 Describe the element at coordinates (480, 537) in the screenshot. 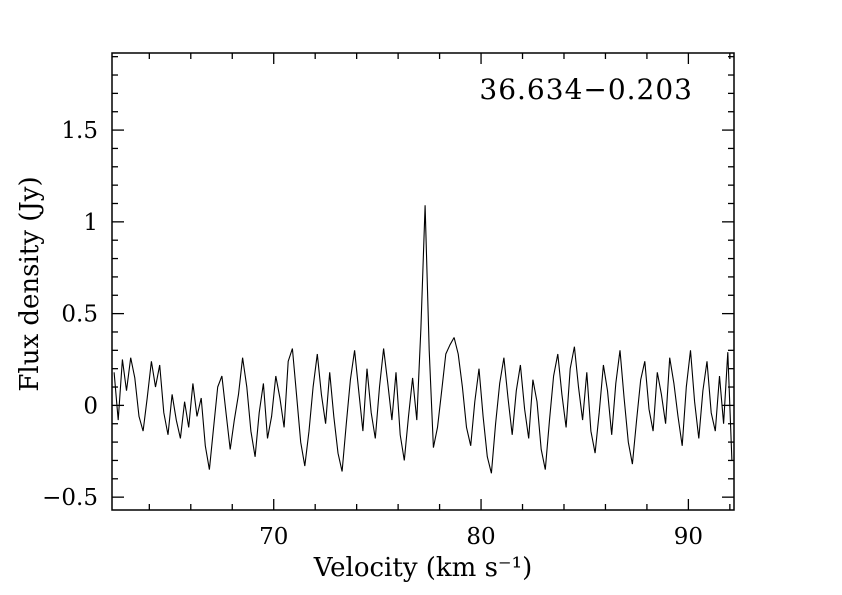

I see `x-tick-label: 80` at that location.